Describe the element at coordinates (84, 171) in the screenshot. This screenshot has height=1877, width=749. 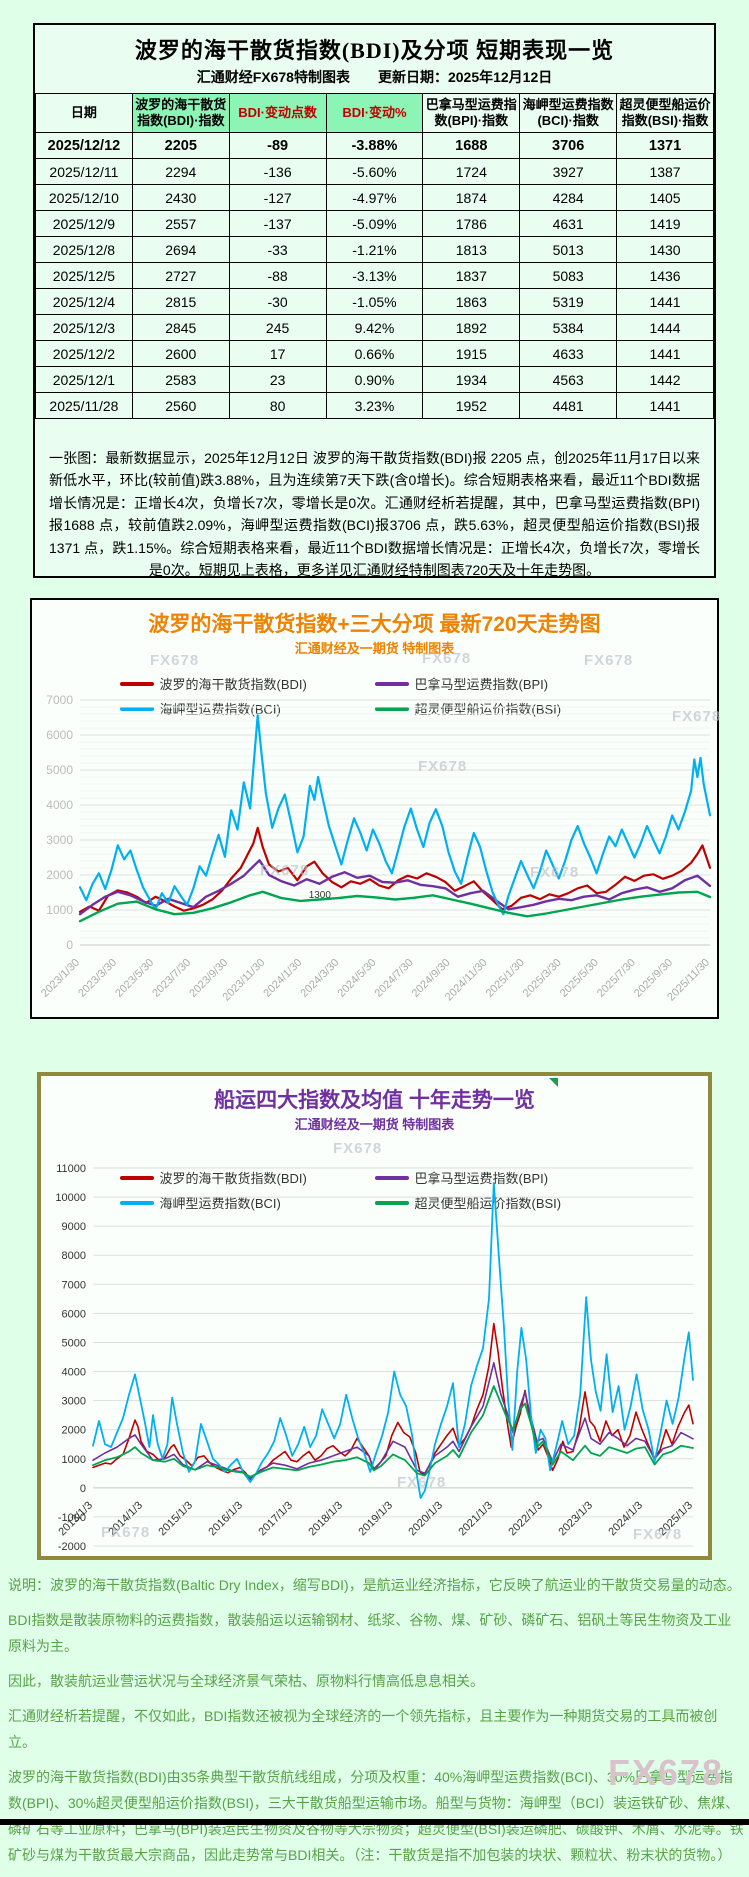
I see `table-cell: 2025/12/11` at that location.